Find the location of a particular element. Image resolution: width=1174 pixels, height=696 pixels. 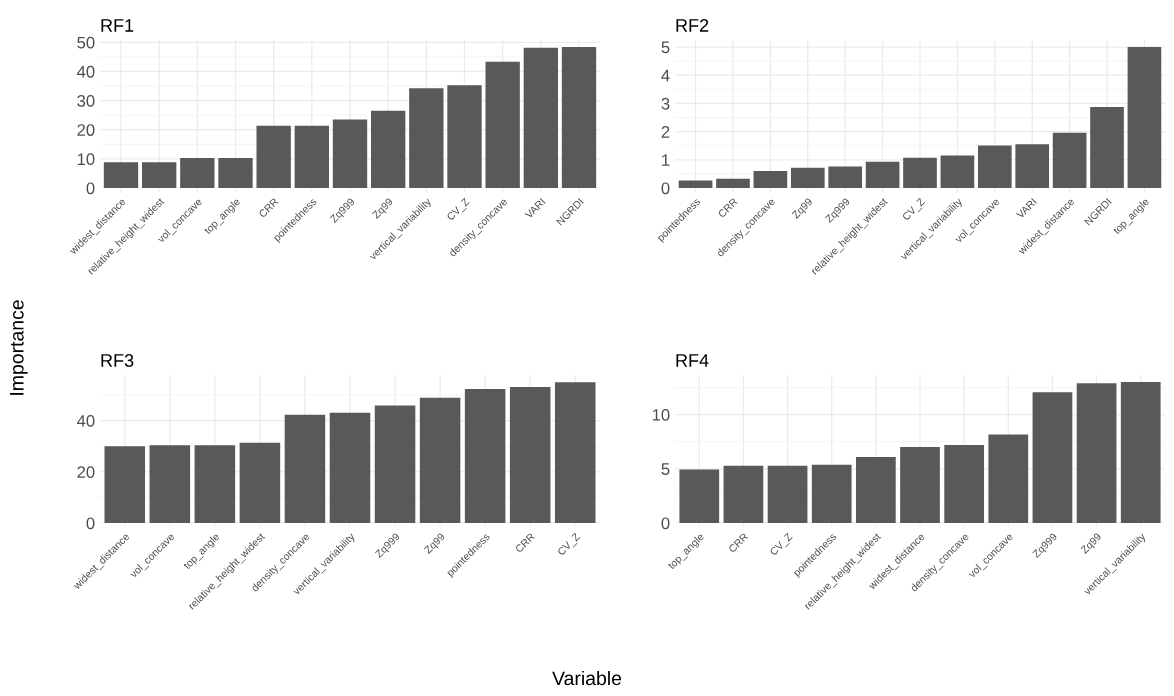

y-tick-label: 1 is located at coordinates (666, 160).